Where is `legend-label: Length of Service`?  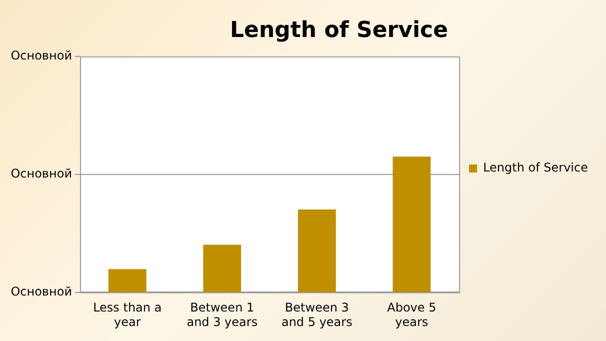 legend-label: Length of Service is located at coordinates (535, 167).